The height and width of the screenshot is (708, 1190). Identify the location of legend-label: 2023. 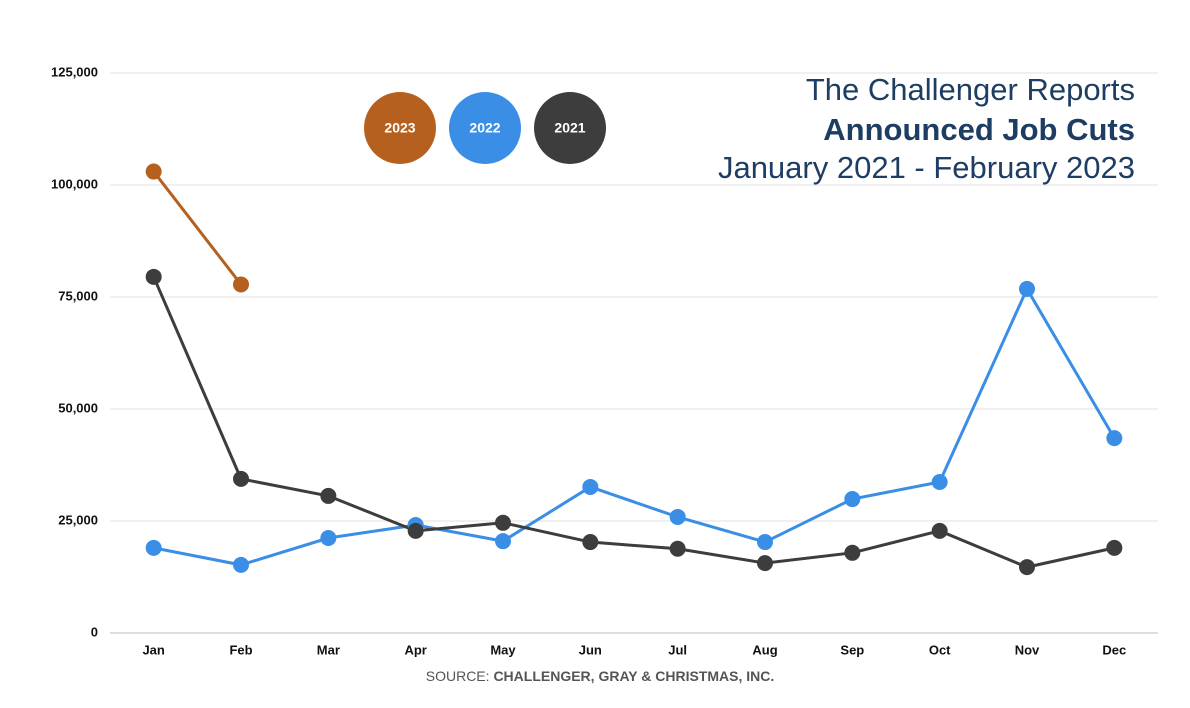
(399, 128).